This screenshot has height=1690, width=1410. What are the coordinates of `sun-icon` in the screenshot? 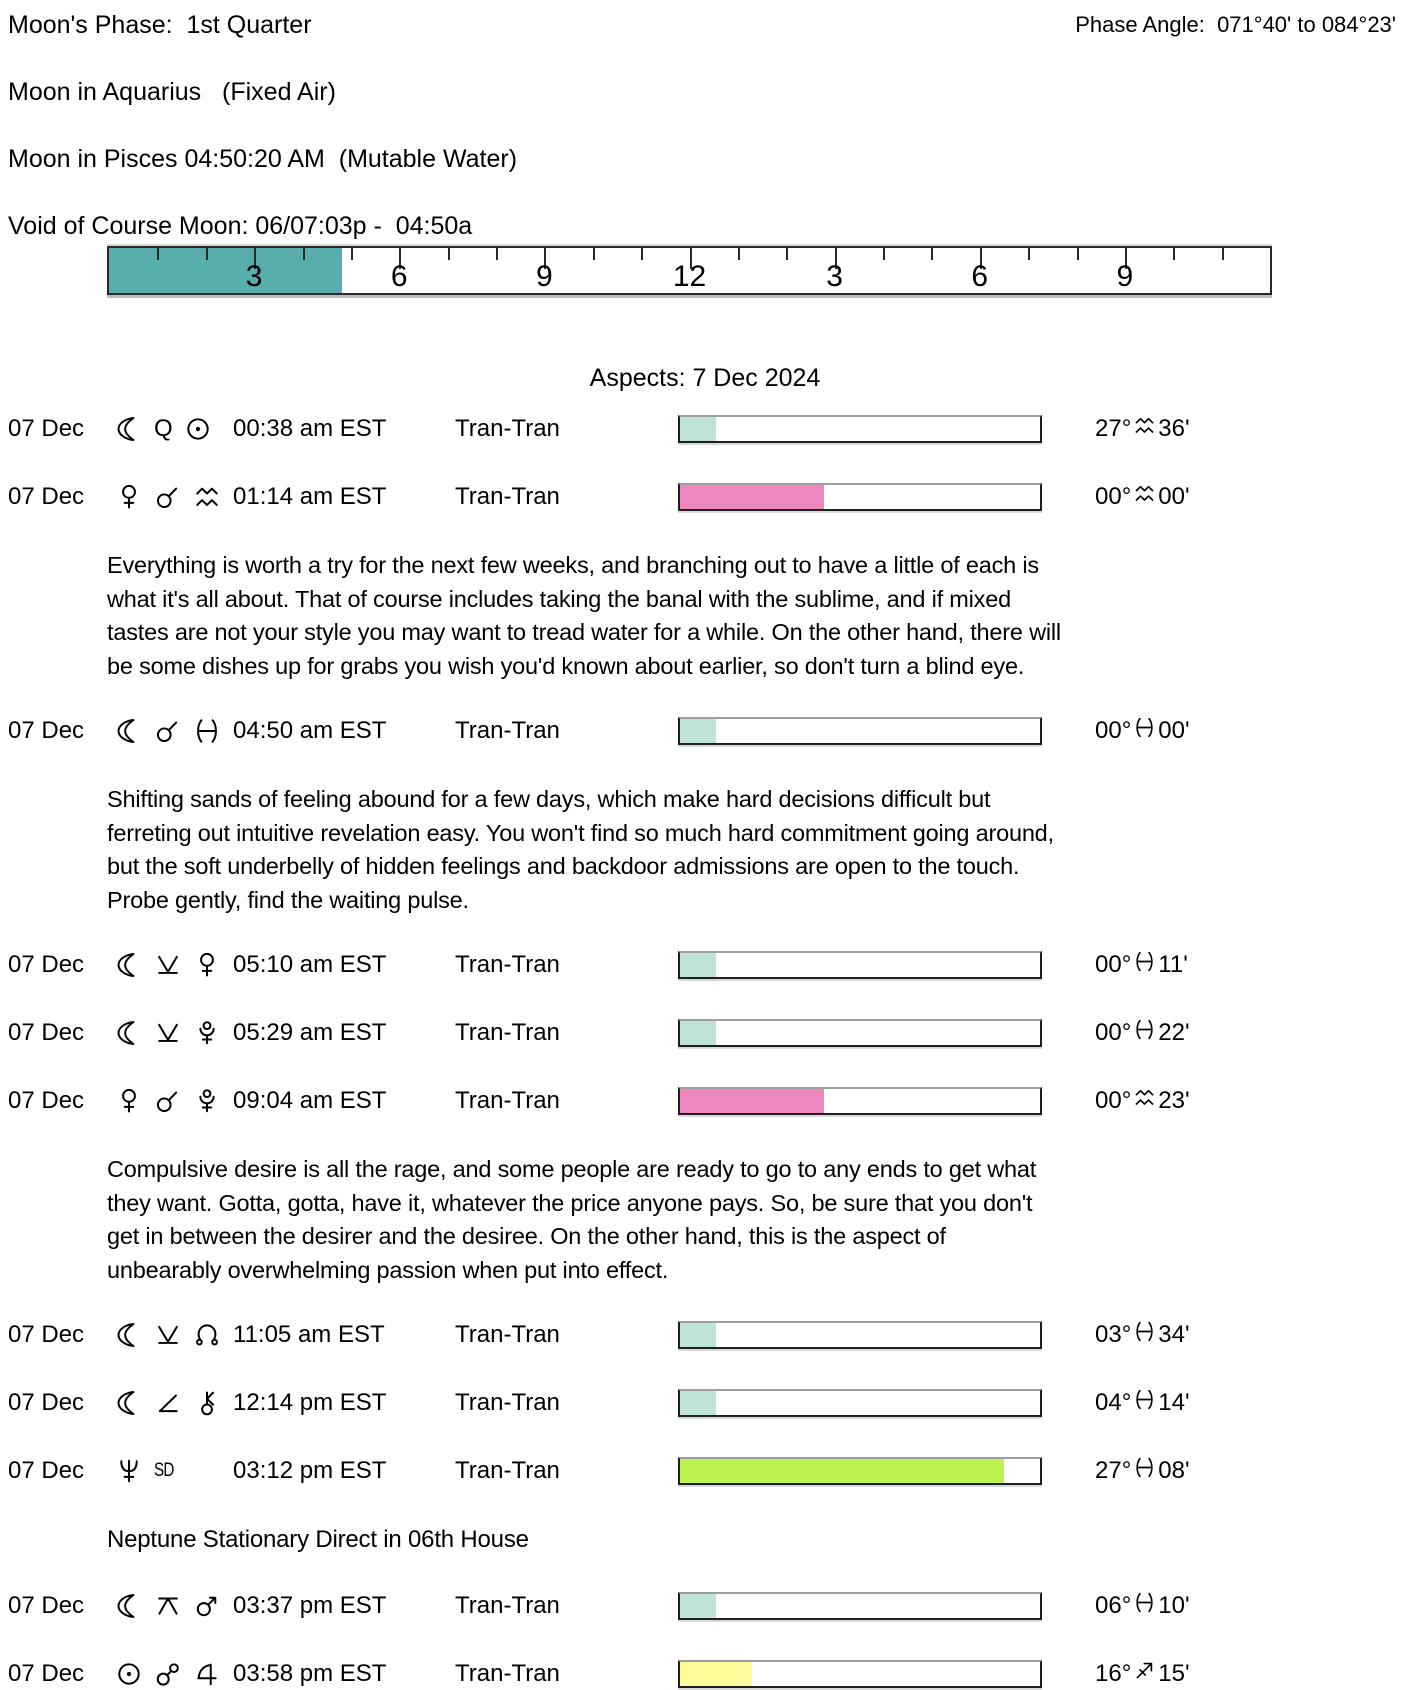 It's located at (198, 429).